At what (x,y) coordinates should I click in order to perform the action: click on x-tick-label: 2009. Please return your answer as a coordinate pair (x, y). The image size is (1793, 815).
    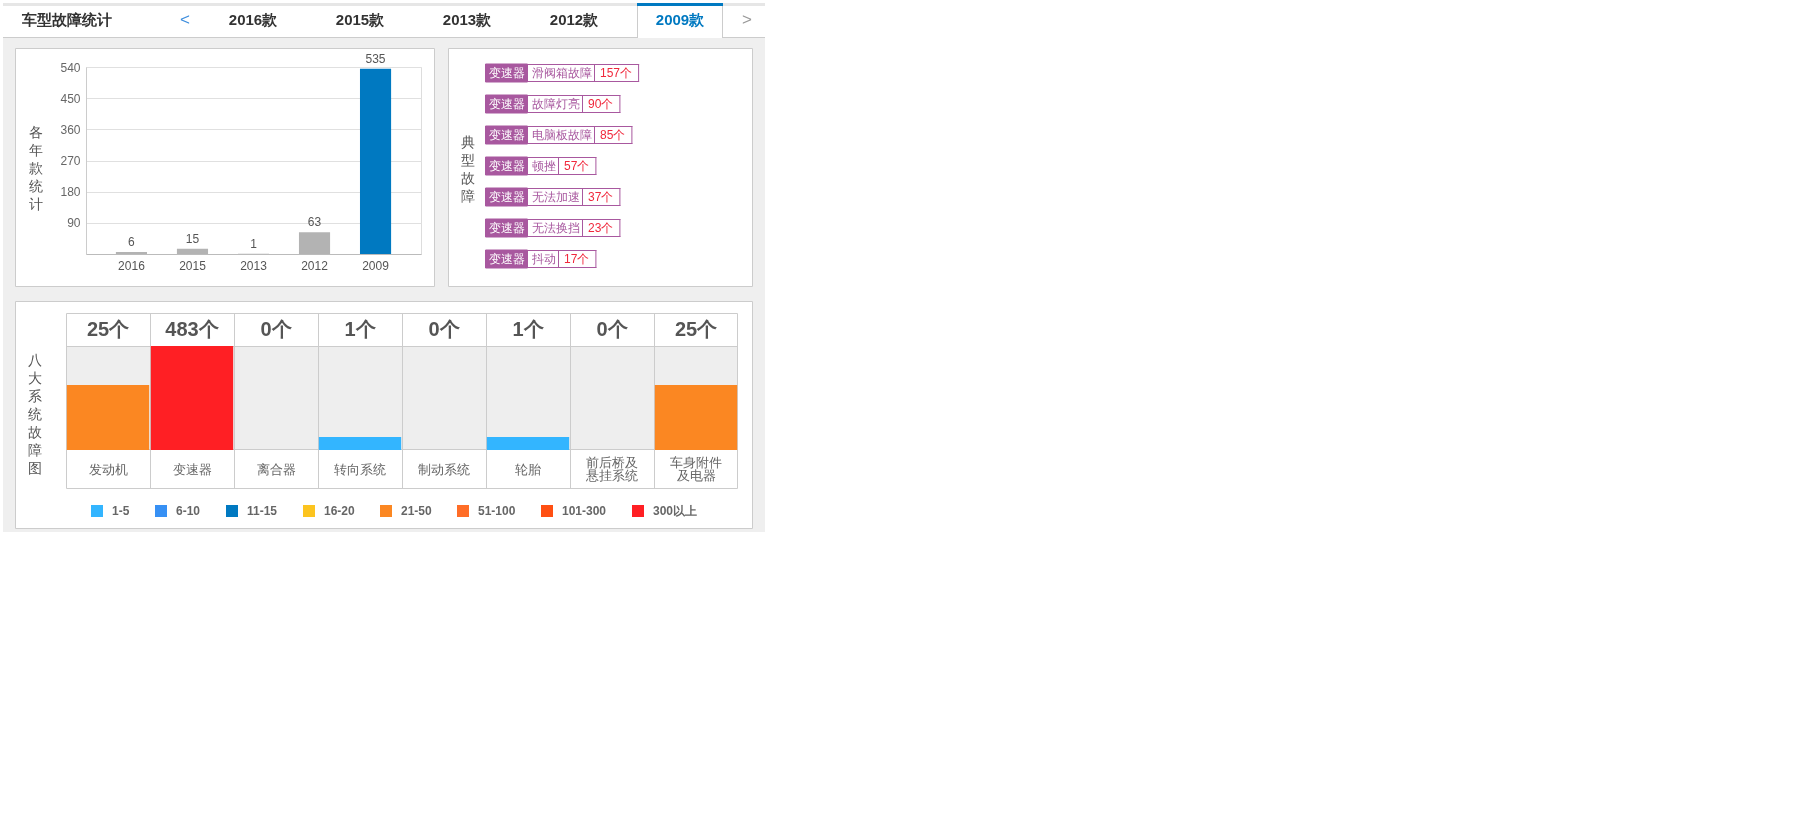
    Looking at the image, I should click on (376, 265).